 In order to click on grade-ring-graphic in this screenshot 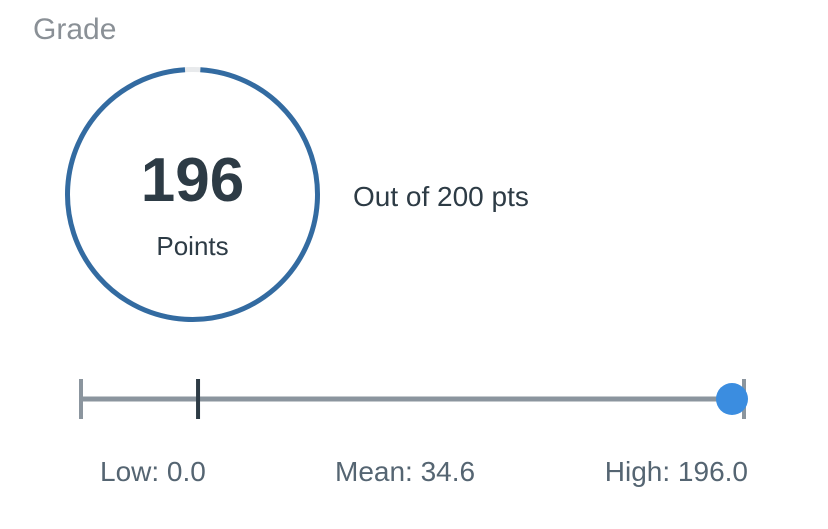, I will do `click(192, 194)`.